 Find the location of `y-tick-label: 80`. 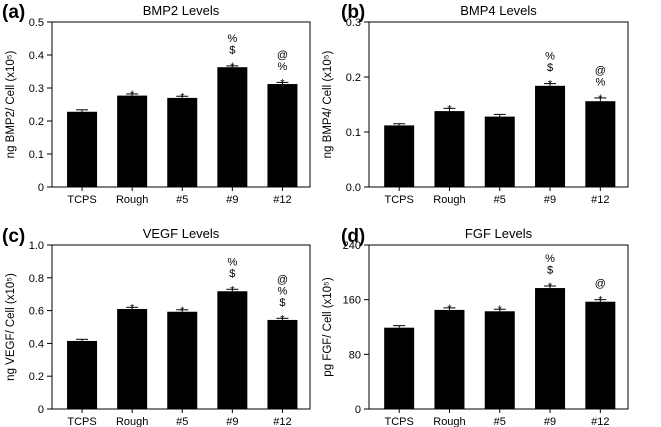

y-tick-label: 80 is located at coordinates (355, 355).